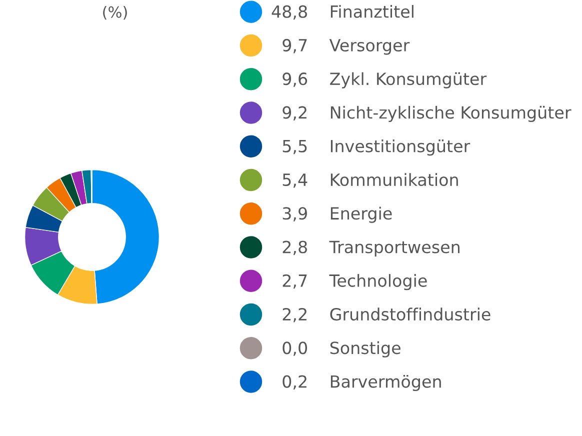 The image size is (582, 436). Describe the element at coordinates (115, 13) in the screenshot. I see `chart-title: (%)` at that location.